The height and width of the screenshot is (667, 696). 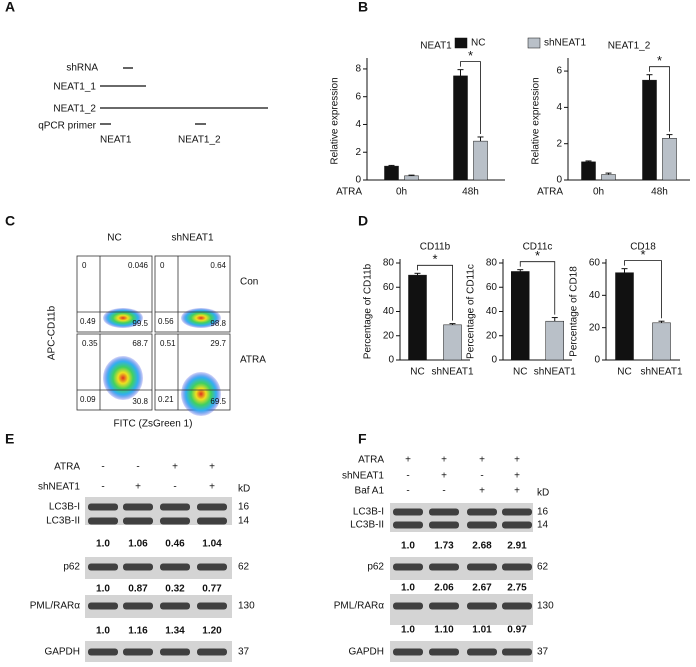 I want to click on quantification: 1.20, so click(x=212, y=631).